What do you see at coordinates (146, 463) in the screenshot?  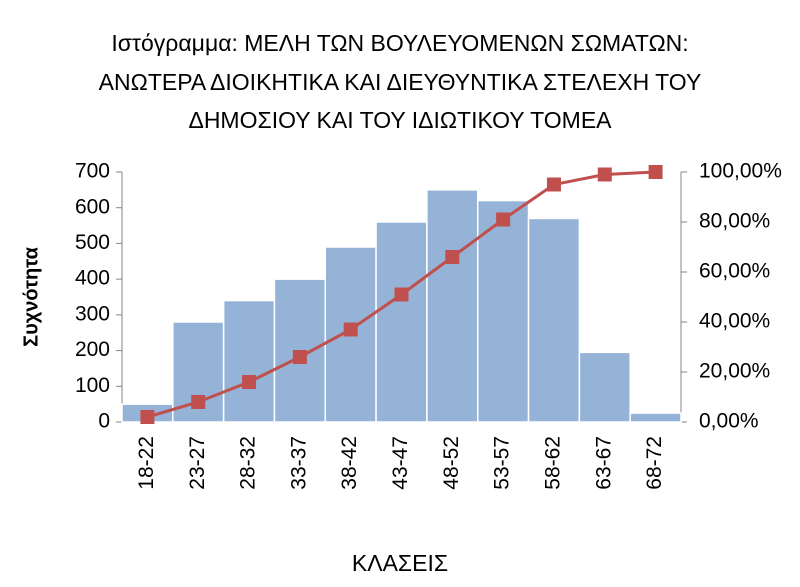 I see `x-tick-label: 18-22` at bounding box center [146, 463].